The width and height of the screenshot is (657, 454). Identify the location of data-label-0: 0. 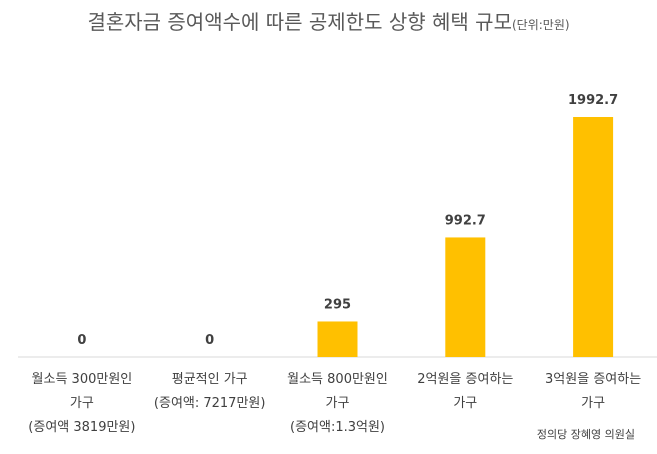
(81, 340).